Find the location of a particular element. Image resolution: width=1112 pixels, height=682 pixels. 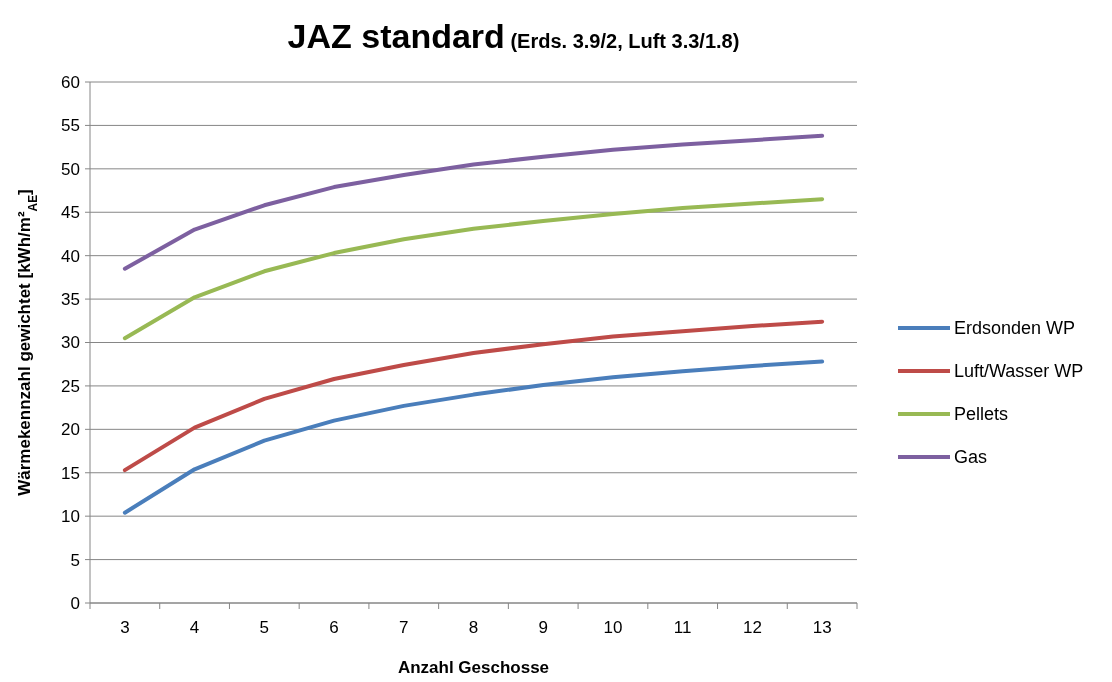

y-tick-label: 35 is located at coordinates (70, 300).